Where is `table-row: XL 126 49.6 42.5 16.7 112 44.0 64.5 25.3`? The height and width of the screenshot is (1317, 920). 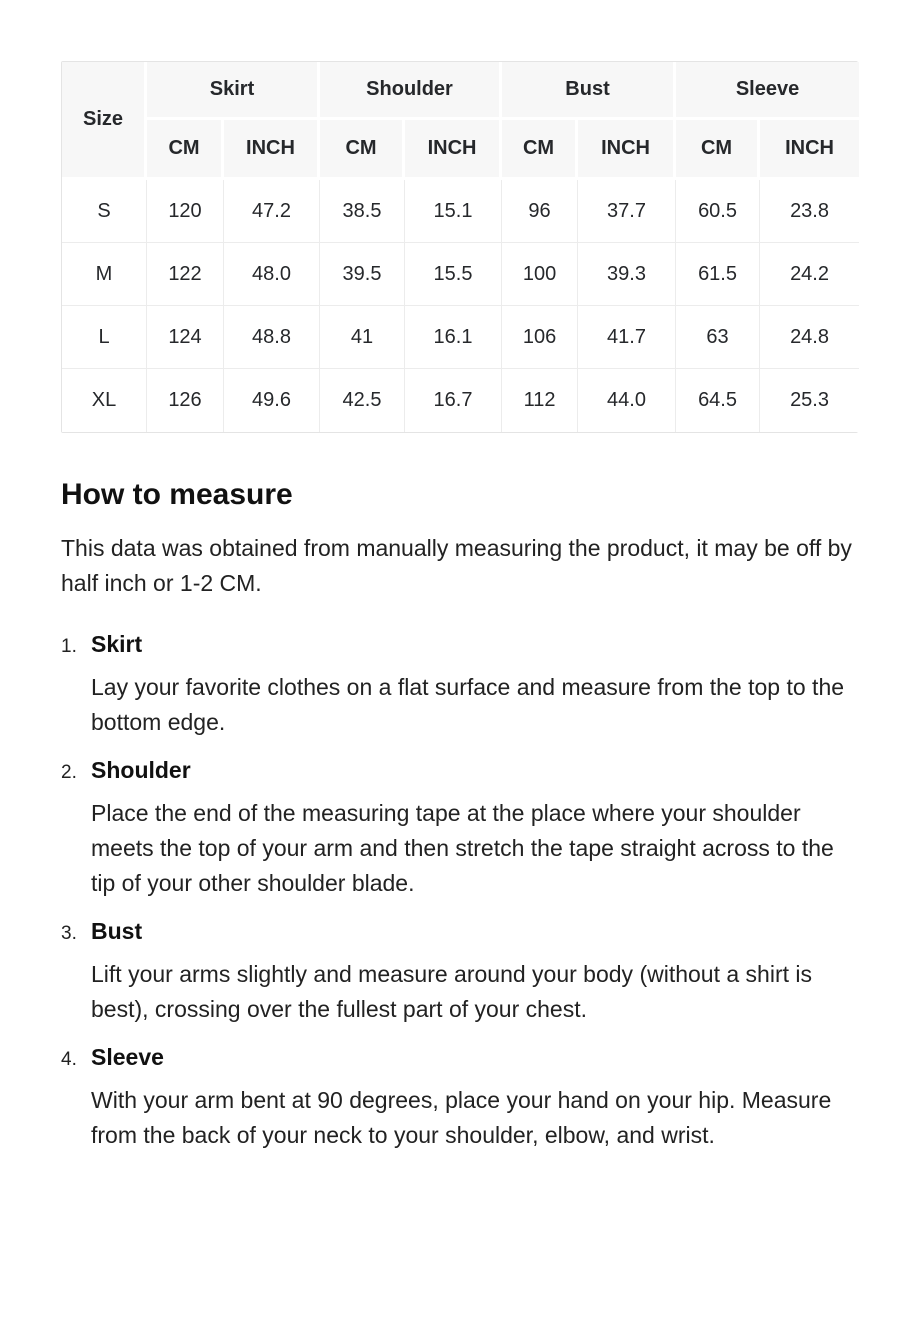 table-row: XL 126 49.6 42.5 16.7 112 44.0 64.5 25.3 is located at coordinates (461, 400).